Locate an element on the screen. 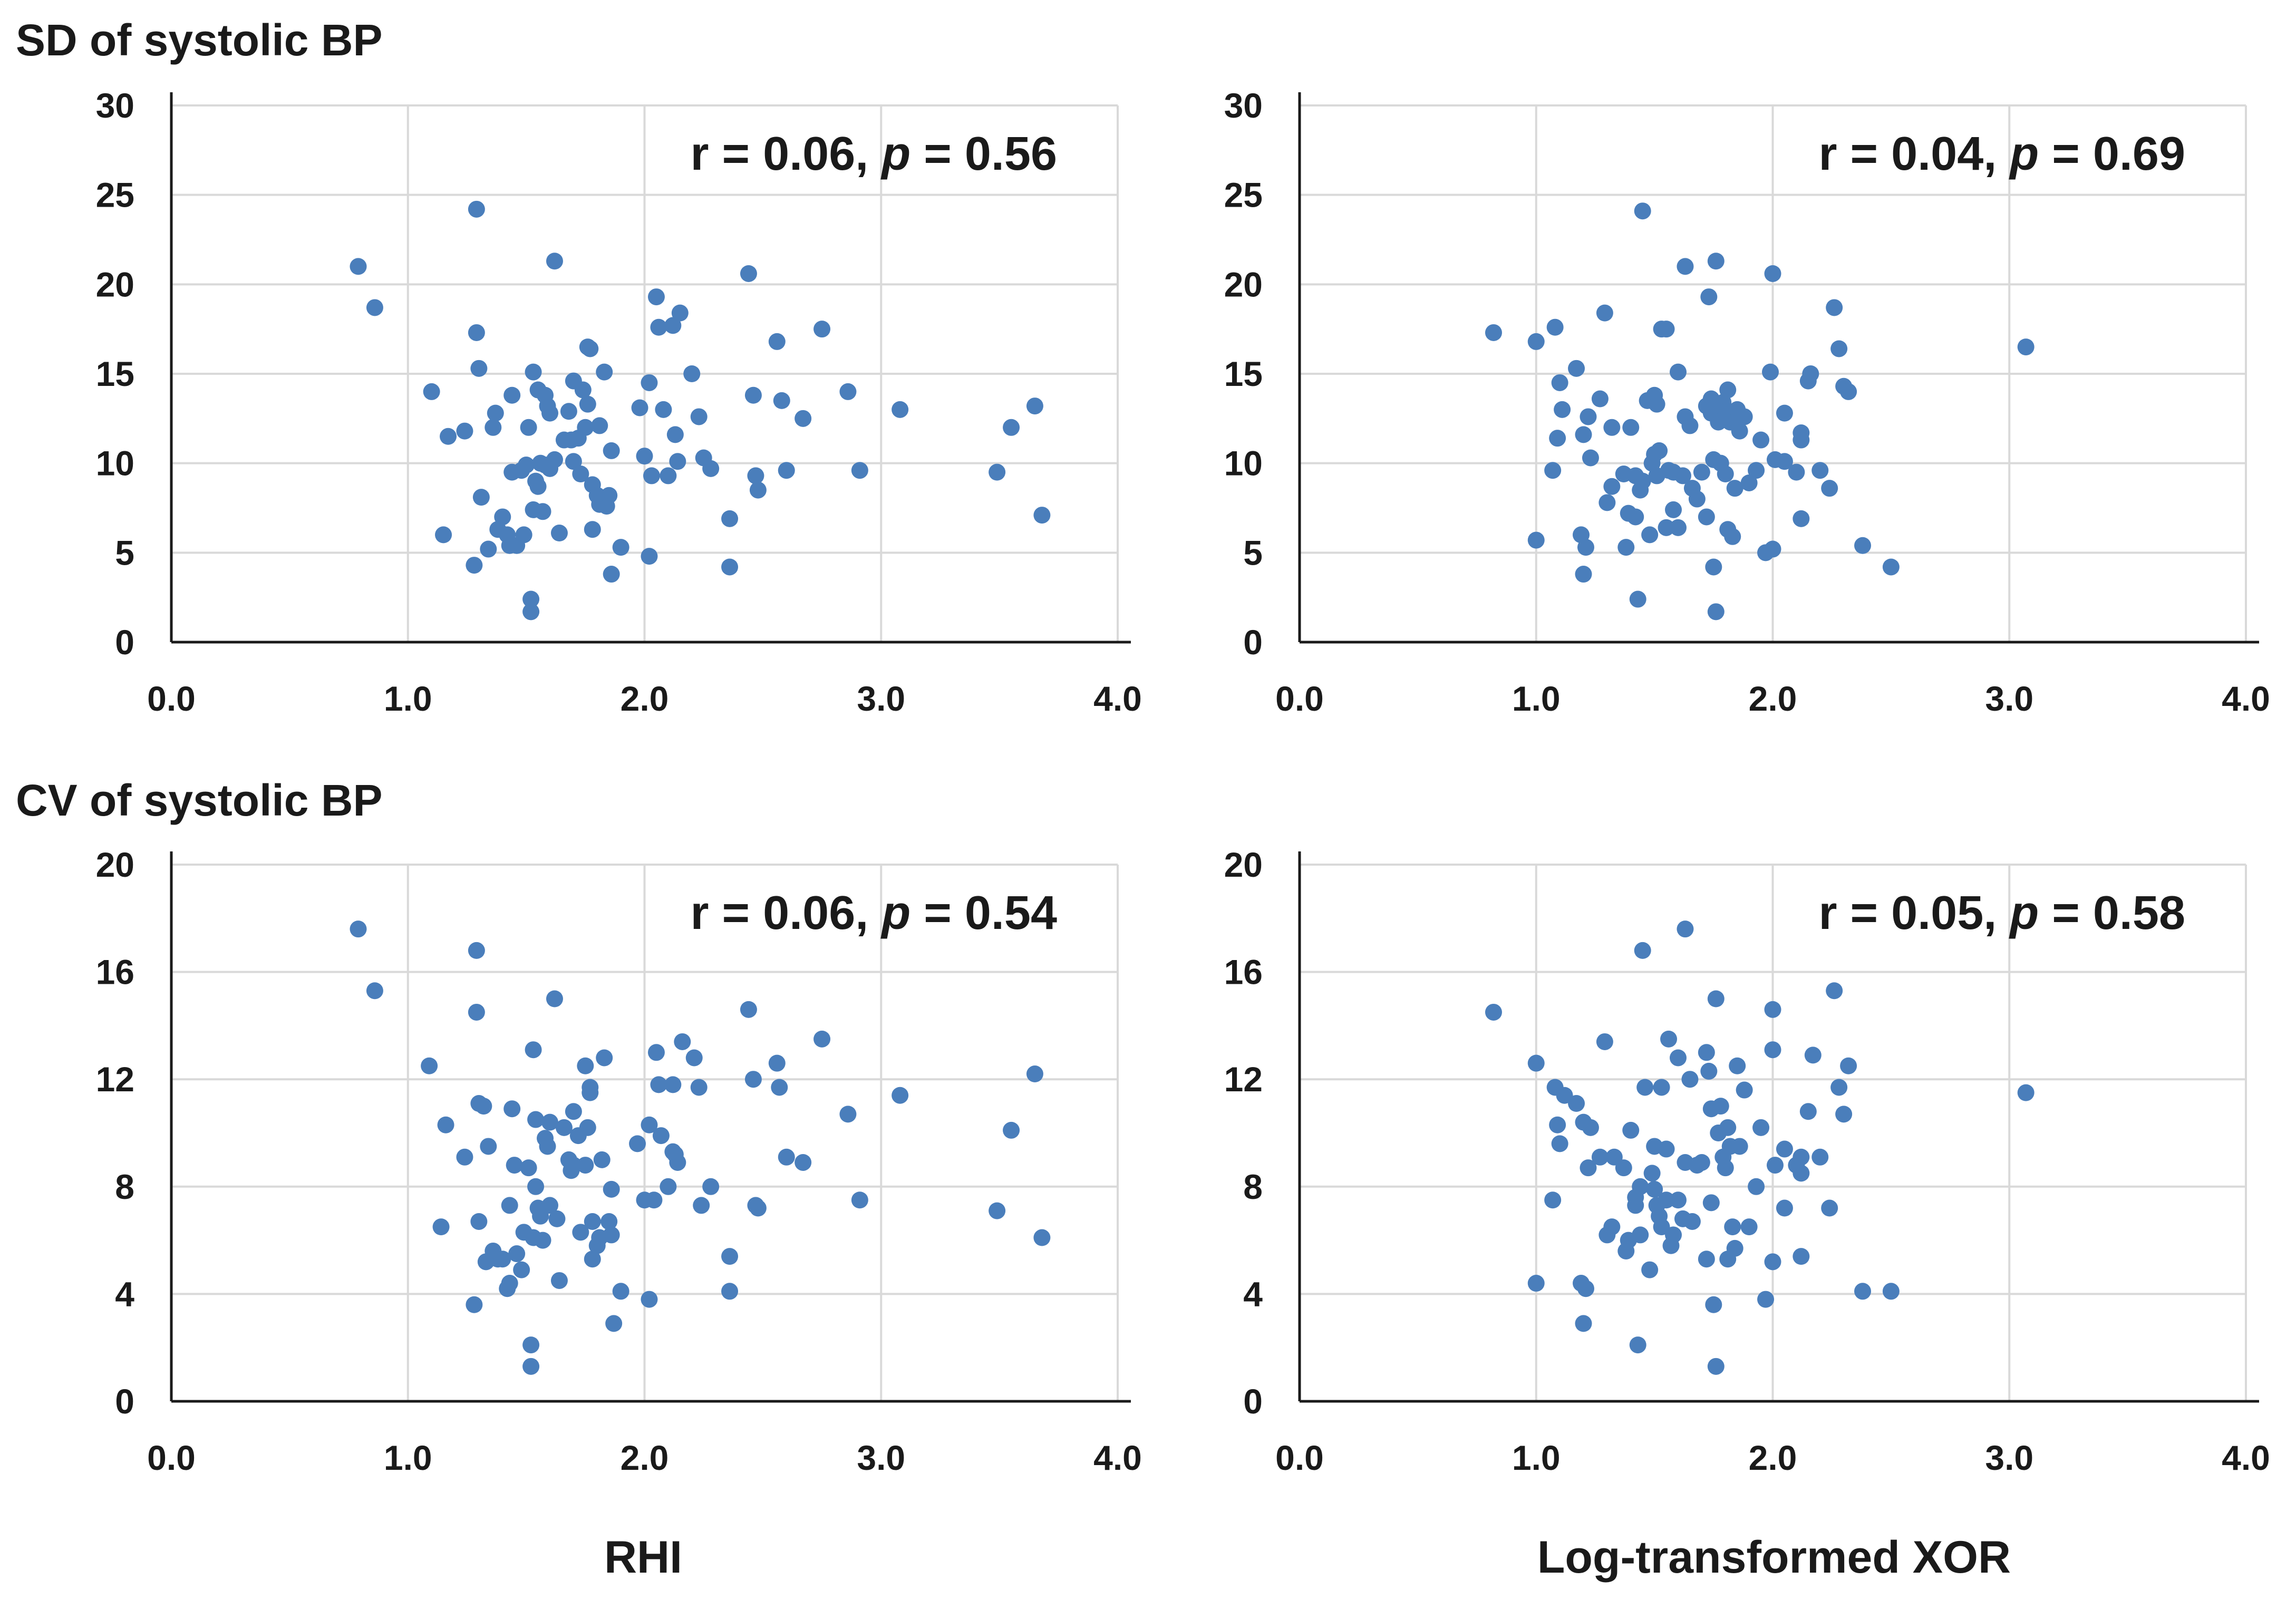  y-tick-label: 25 is located at coordinates (115, 195).